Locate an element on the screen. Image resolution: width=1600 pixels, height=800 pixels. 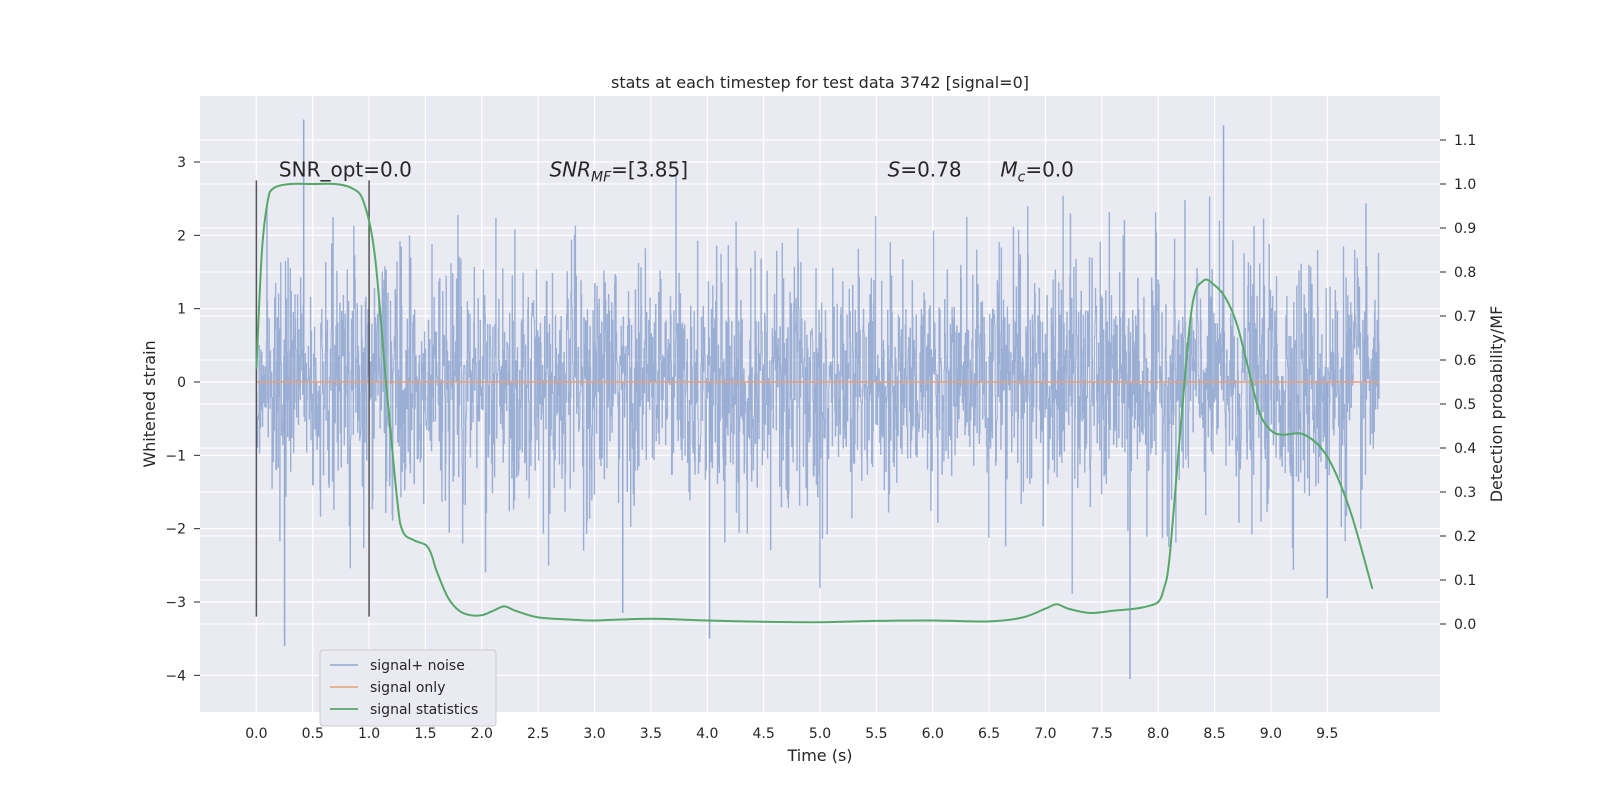
x-tick-label: 3.0 is located at coordinates (594, 734).